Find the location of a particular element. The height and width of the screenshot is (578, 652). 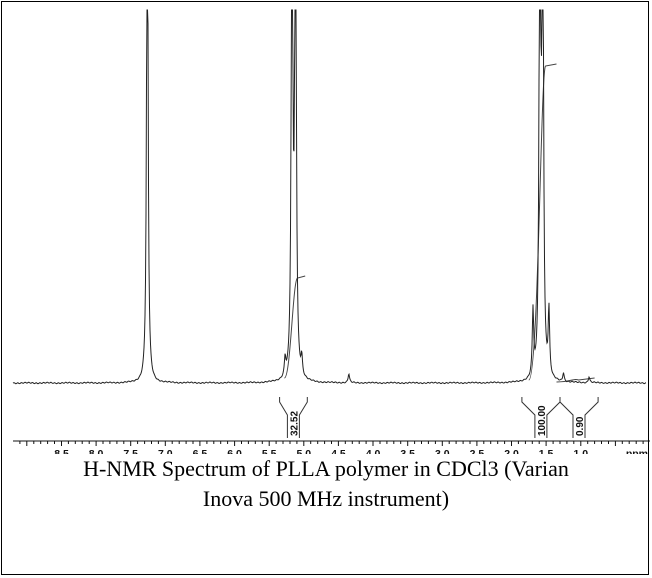

x-tick-label: 4.5 is located at coordinates (338, 451).